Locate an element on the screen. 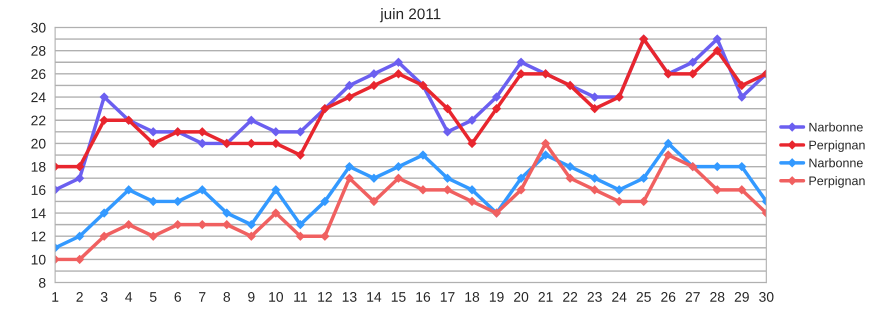 The image size is (889, 323). x-tick-label: 8 is located at coordinates (227, 297).